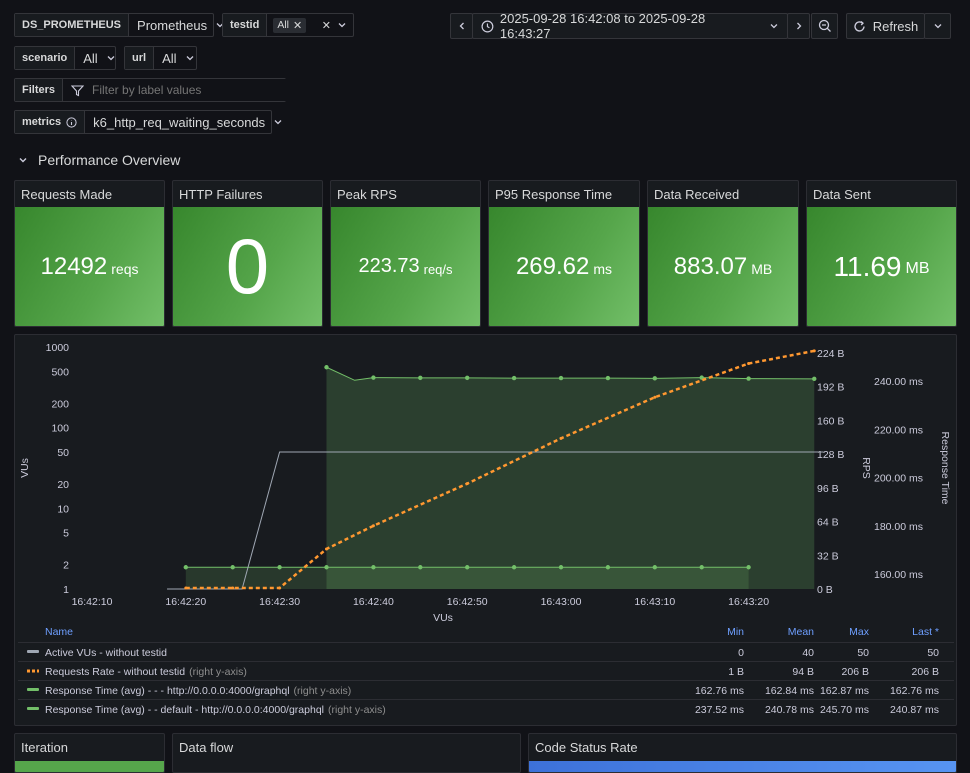  Describe the element at coordinates (247, 253) in the screenshot. I see `stat-panel-failures: HTTP Failures 0` at that location.